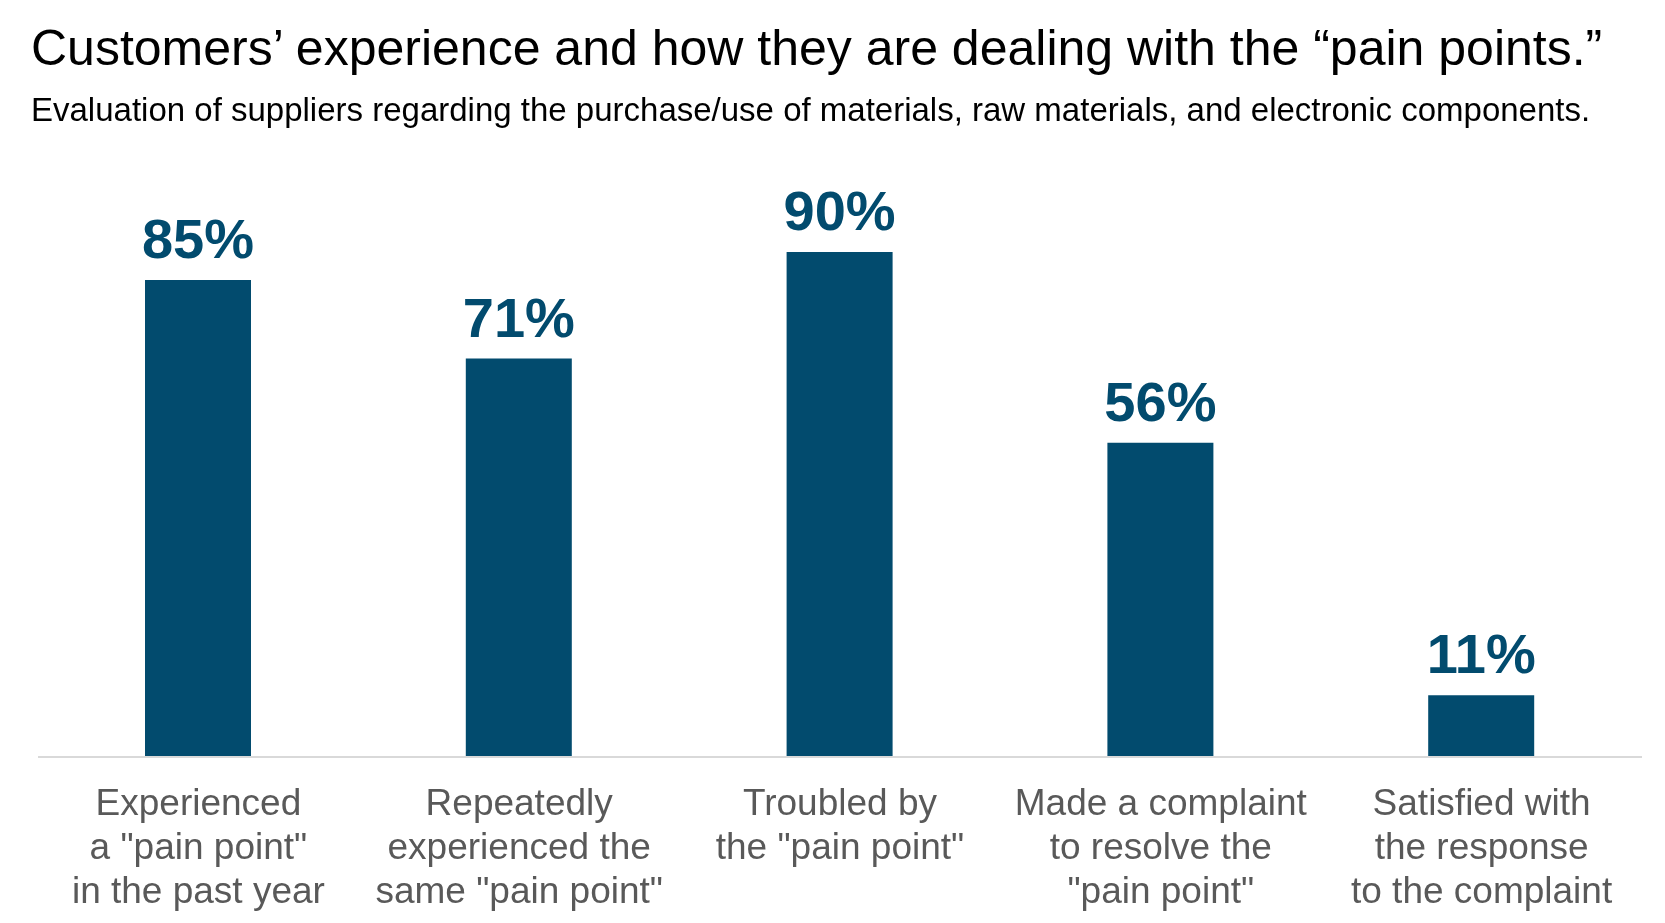 The width and height of the screenshot is (1665, 923). I want to click on data-label: 90%, so click(839, 210).